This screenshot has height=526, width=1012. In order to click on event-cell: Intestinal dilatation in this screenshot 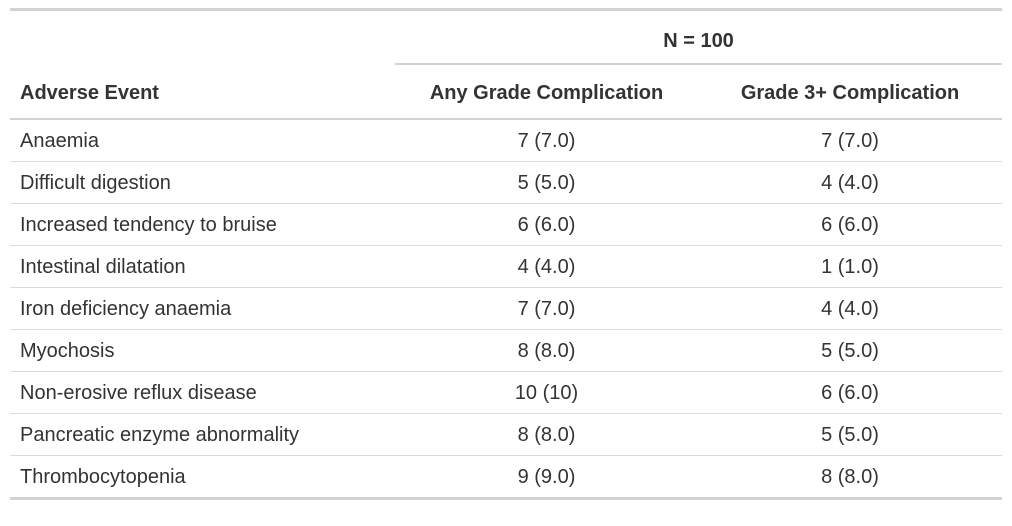, I will do `click(202, 266)`.